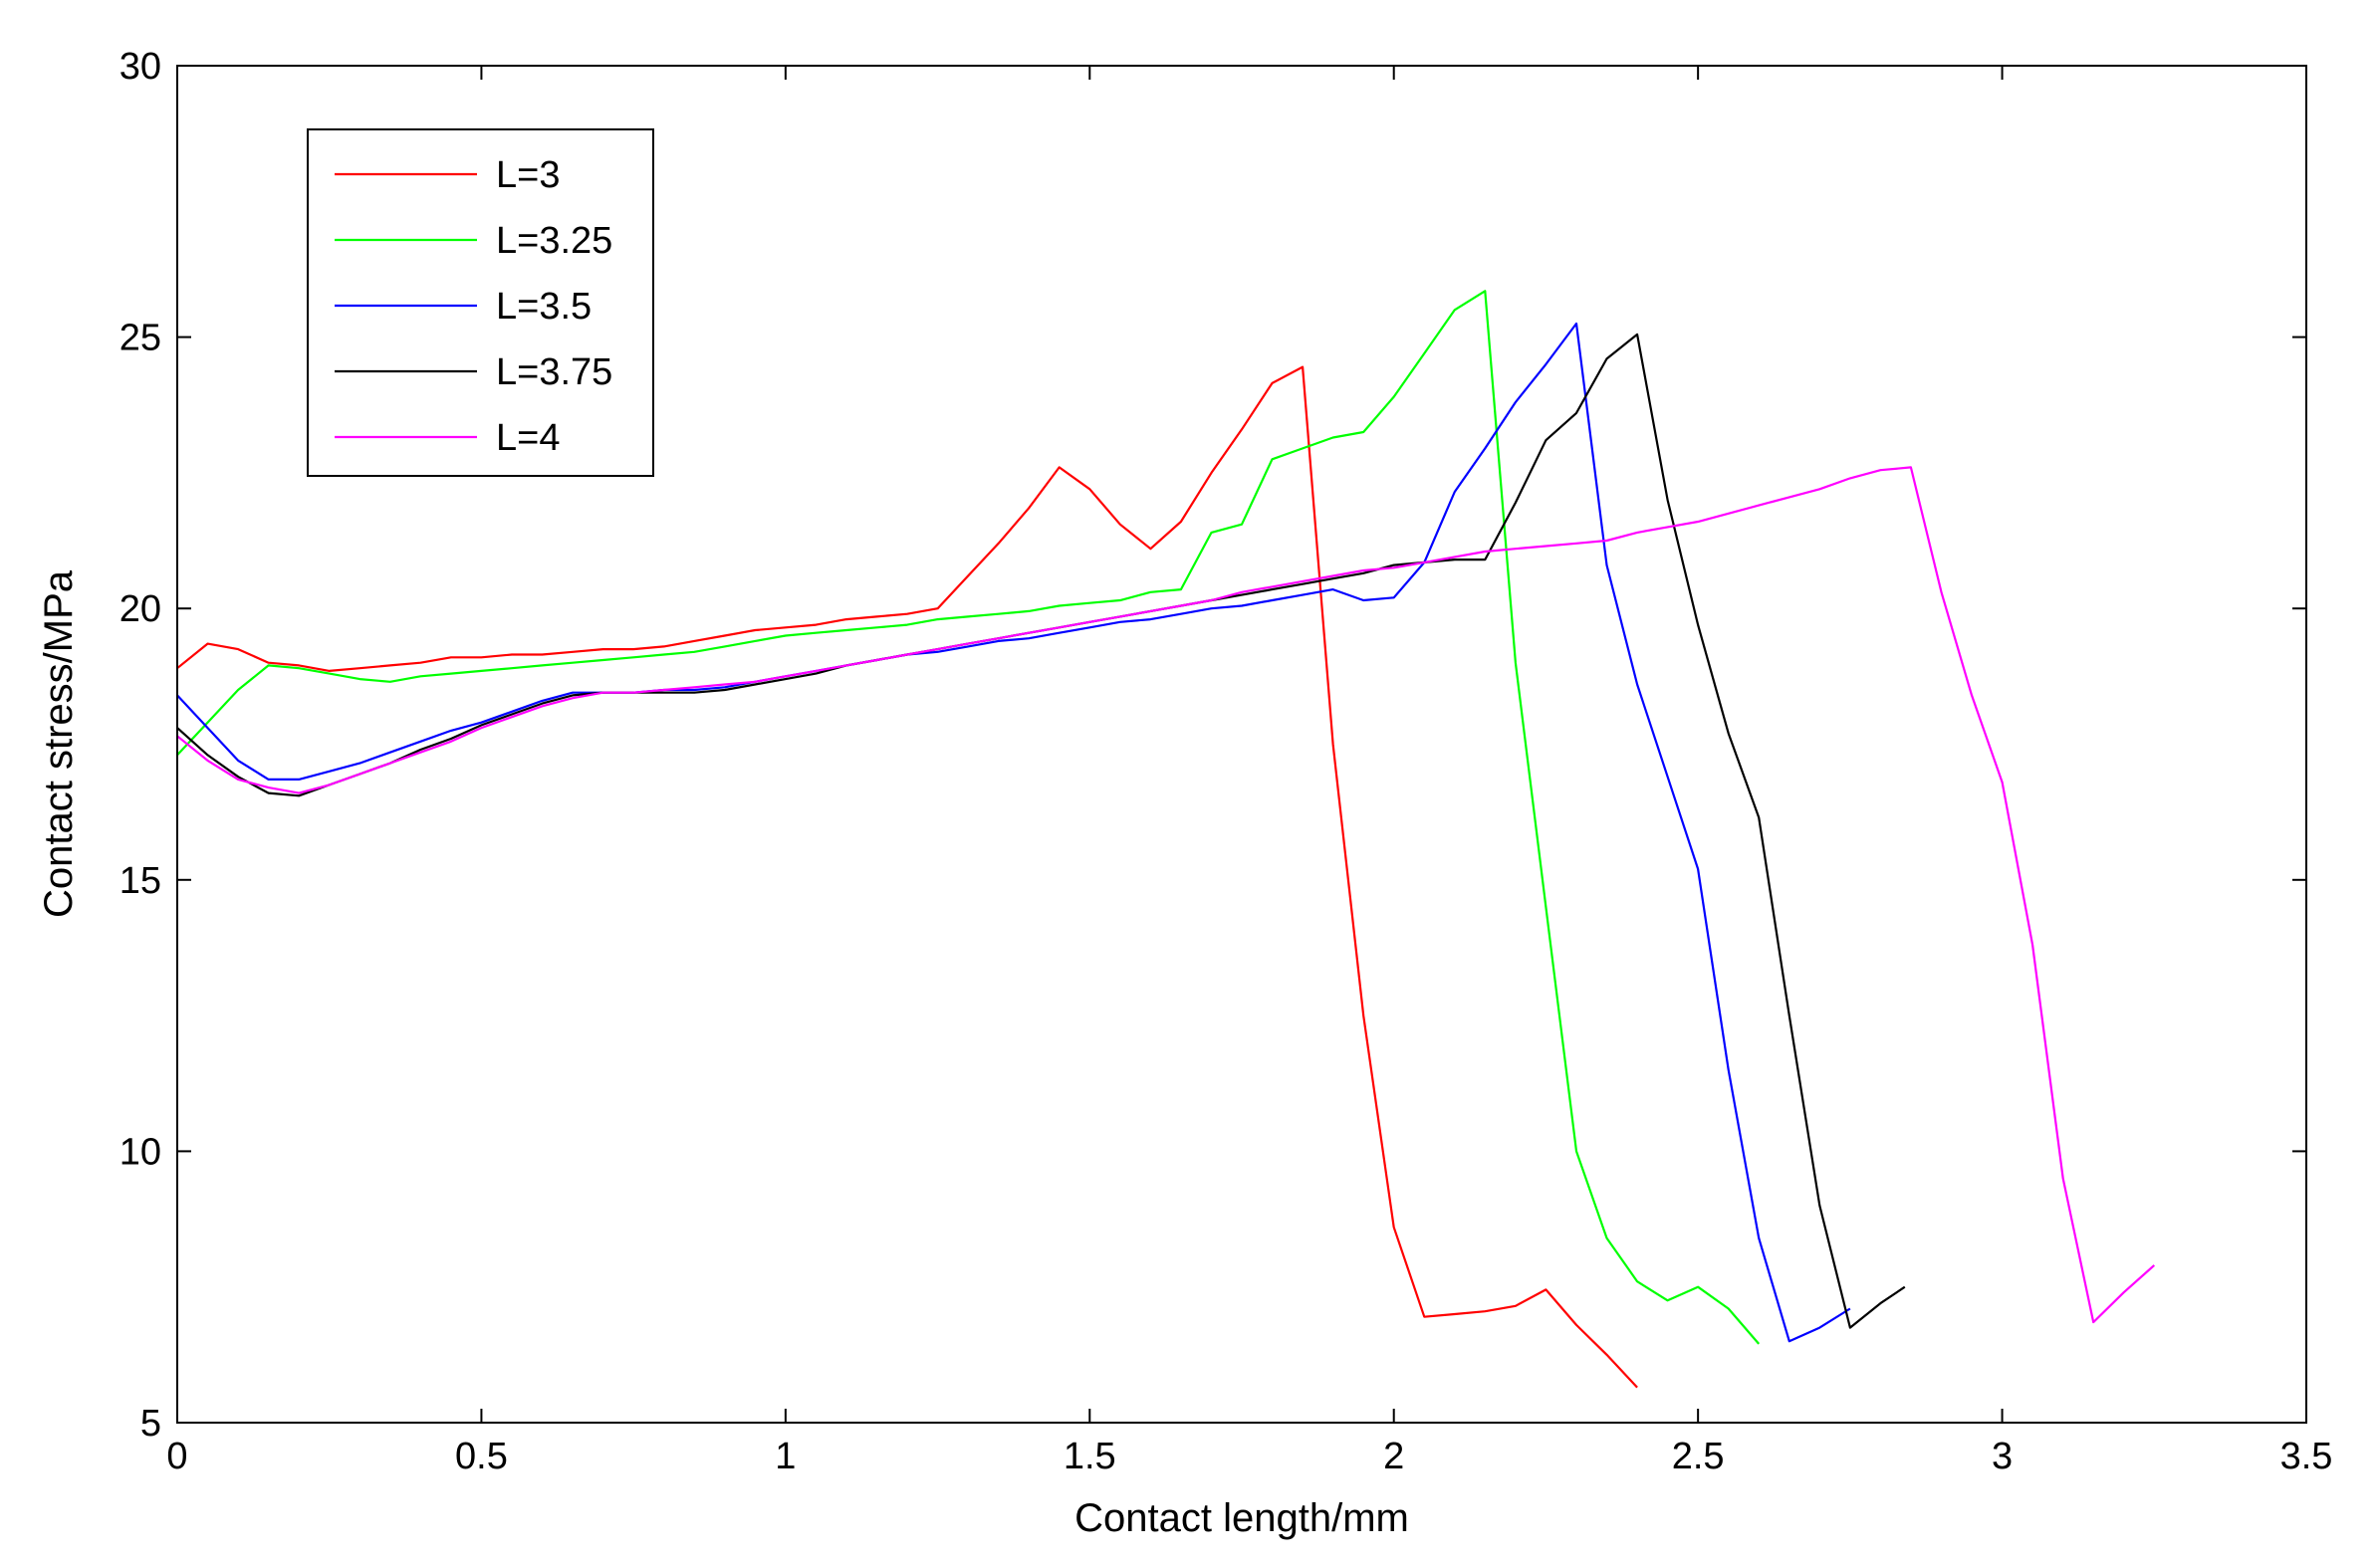  What do you see at coordinates (544, 307) in the screenshot?
I see `legend-label-3: L=3.5` at bounding box center [544, 307].